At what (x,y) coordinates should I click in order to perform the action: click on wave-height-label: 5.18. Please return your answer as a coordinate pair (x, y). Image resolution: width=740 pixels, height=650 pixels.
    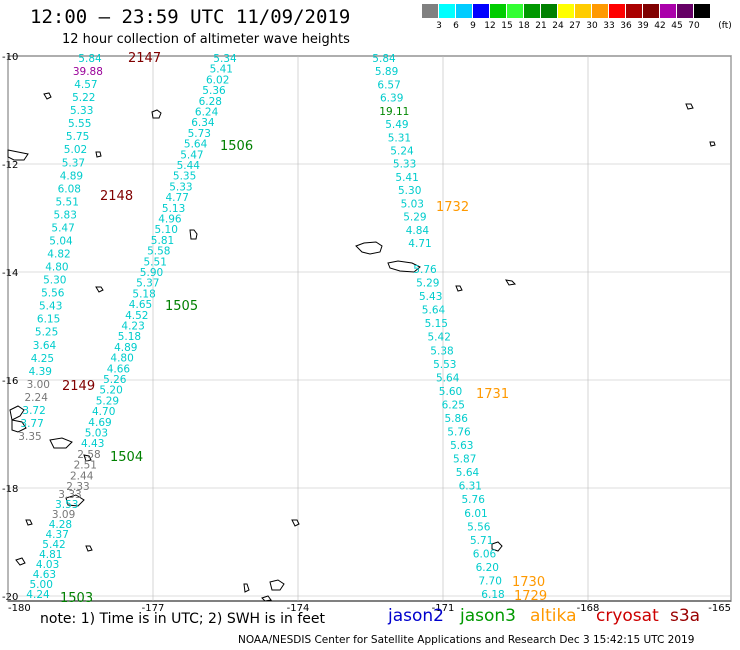
    Looking at the image, I should click on (129, 337).